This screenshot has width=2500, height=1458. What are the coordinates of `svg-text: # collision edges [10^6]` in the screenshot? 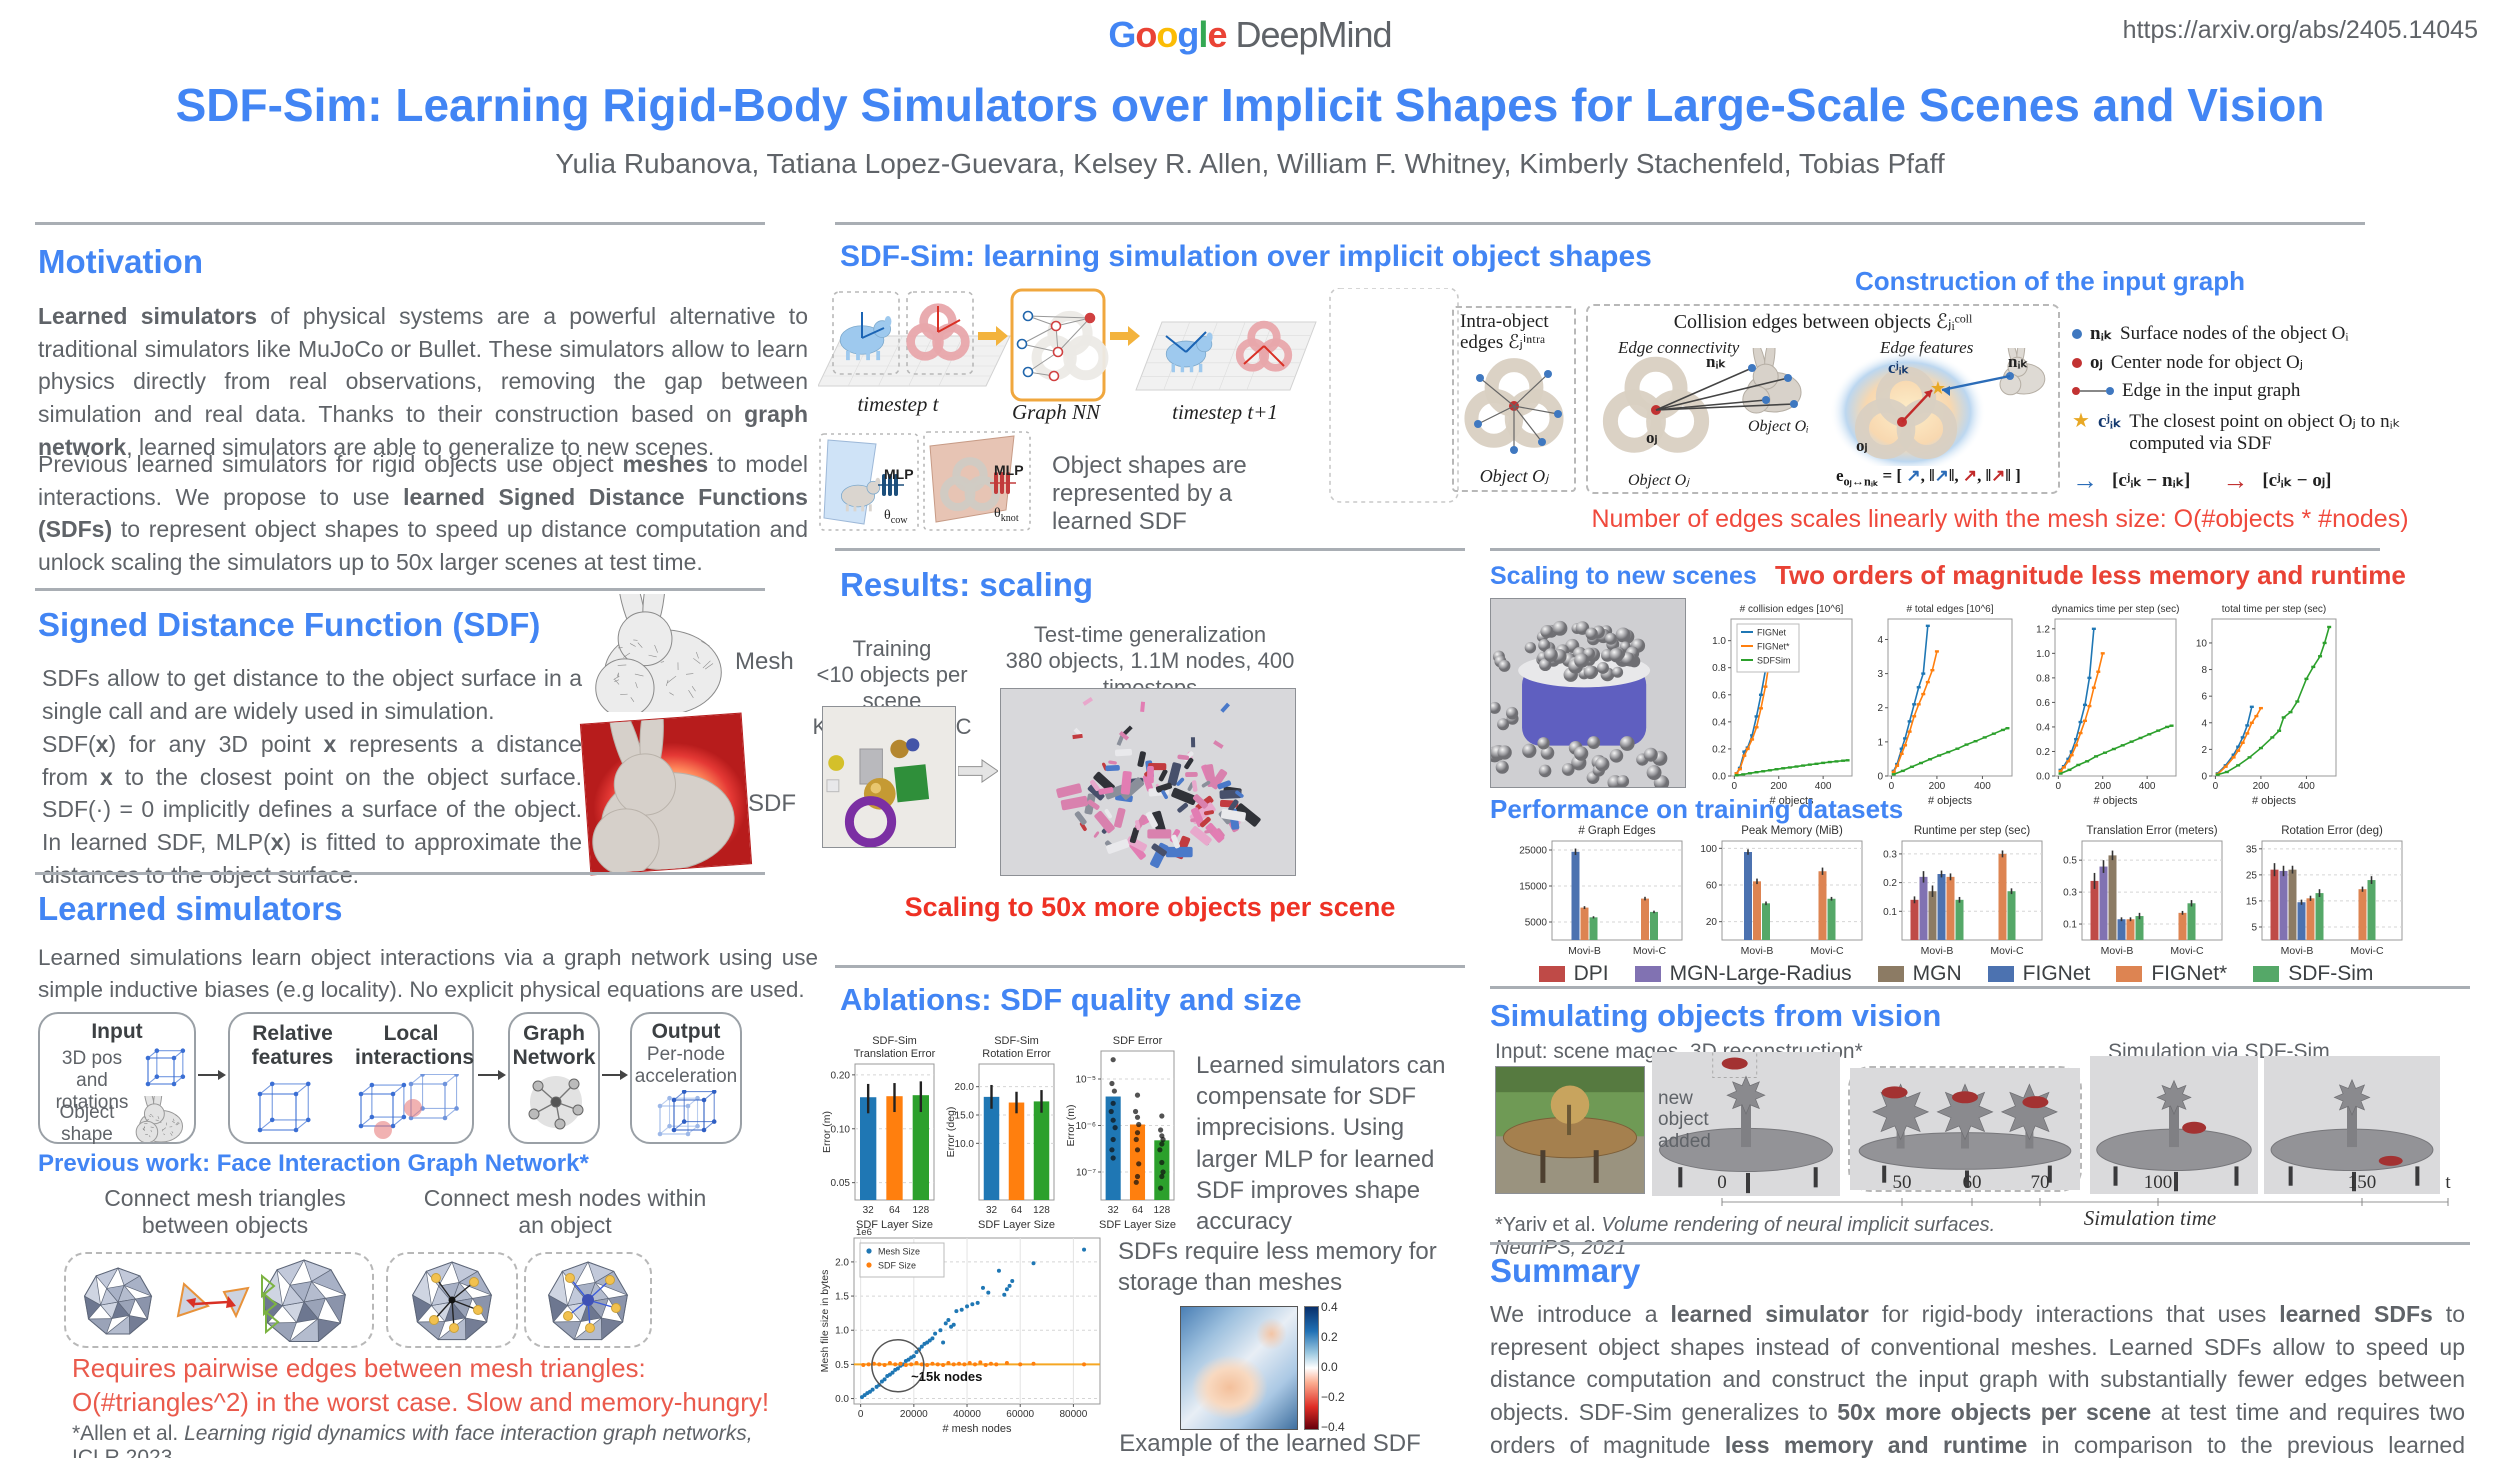 It's located at (1792, 609).